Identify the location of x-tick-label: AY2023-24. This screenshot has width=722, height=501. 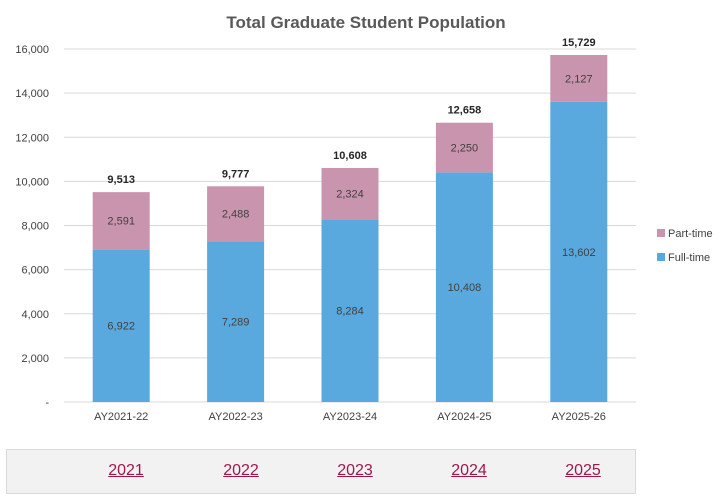
(350, 417).